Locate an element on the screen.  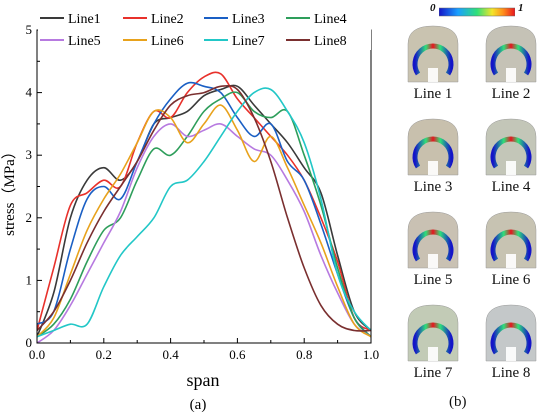
legend-box is located at coordinates (204, 28).